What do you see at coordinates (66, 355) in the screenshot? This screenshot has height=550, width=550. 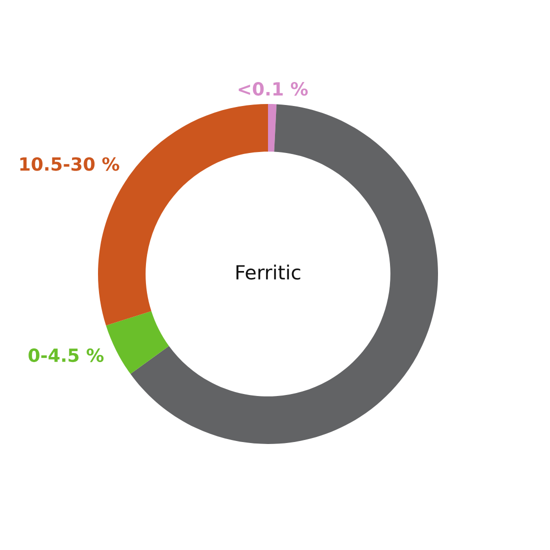 I see `slice-label: 0-4.5 %` at bounding box center [66, 355].